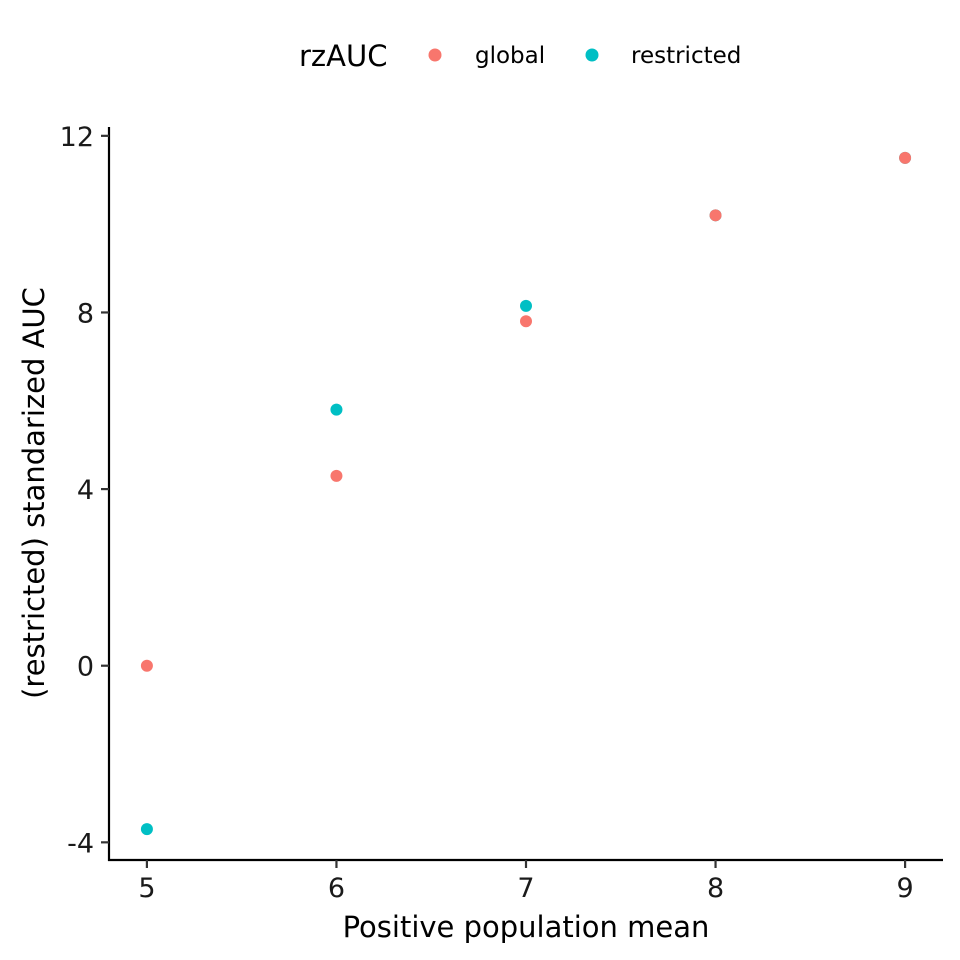 This screenshot has height=960, width=960. Describe the element at coordinates (525, 888) in the screenshot. I see `x-tick-label: 7` at that location.